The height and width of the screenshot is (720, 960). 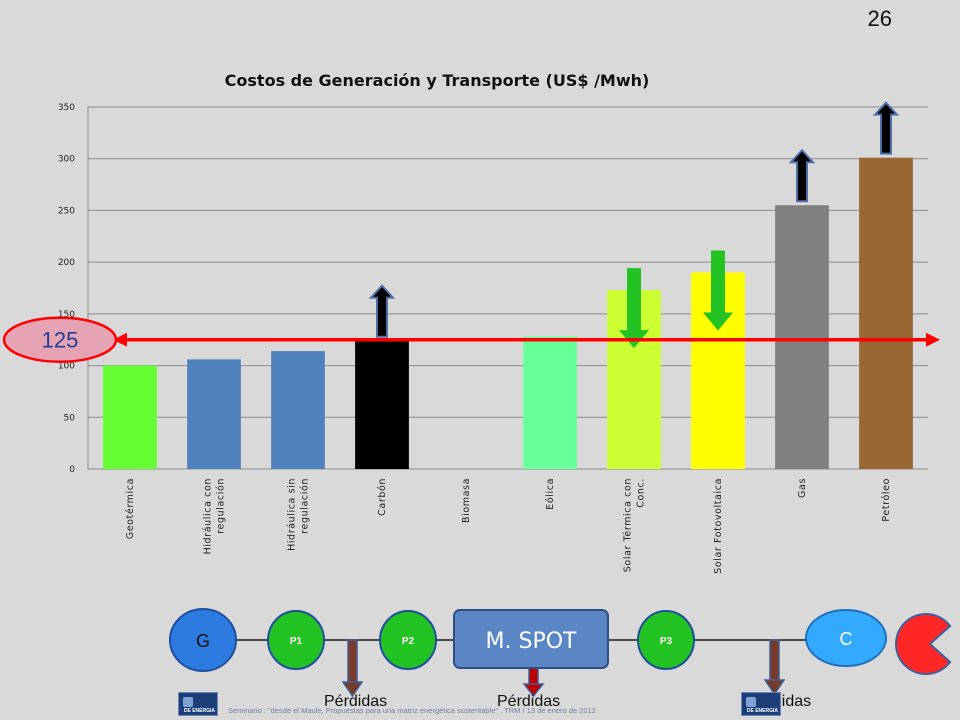 I want to click on p2-node, so click(x=408, y=640).